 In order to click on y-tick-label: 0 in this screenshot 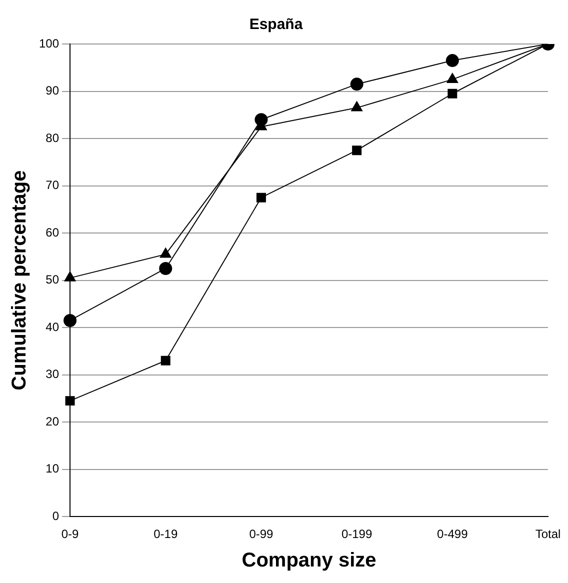, I will do `click(56, 515)`.